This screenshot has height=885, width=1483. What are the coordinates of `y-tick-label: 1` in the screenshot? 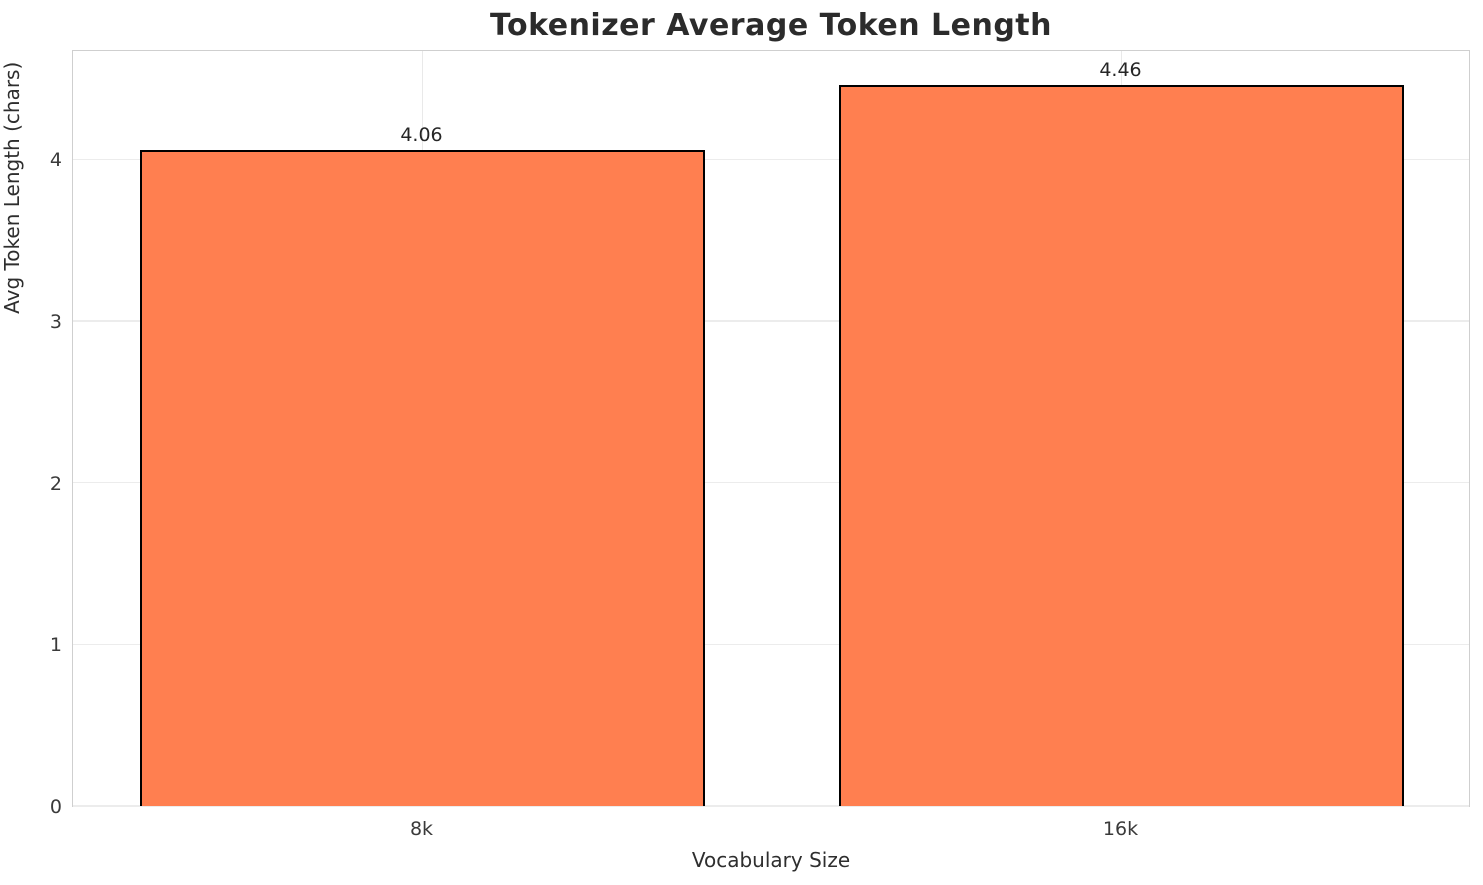 It's located at (55, 645).